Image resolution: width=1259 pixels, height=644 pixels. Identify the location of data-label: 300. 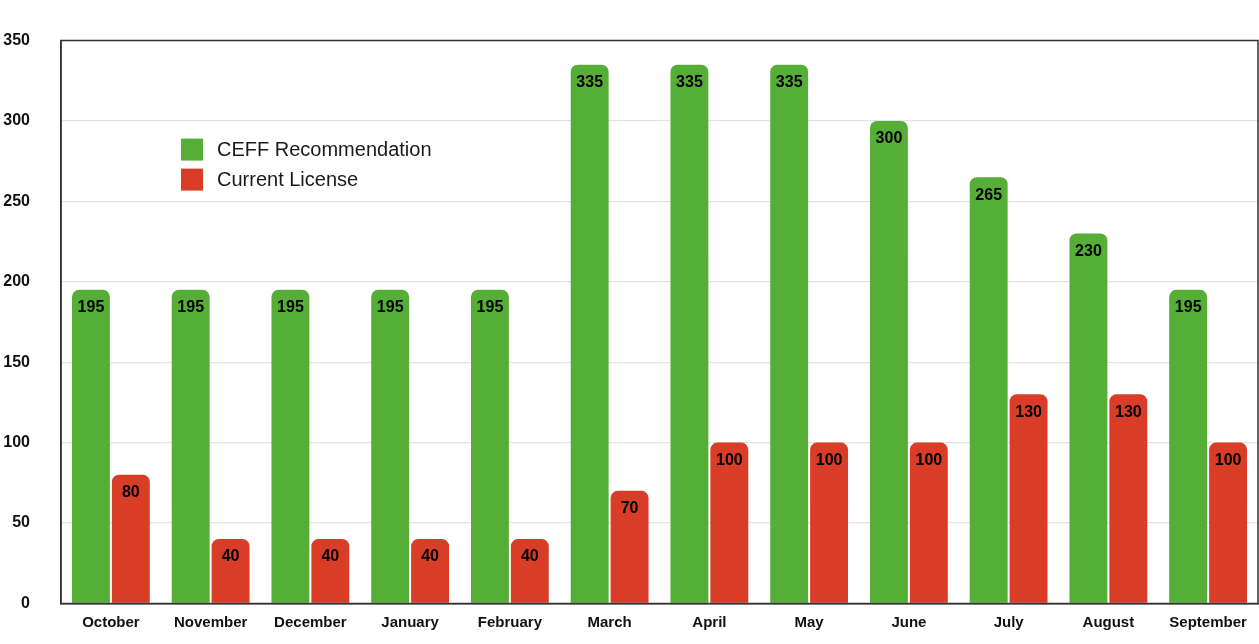
(889, 138).